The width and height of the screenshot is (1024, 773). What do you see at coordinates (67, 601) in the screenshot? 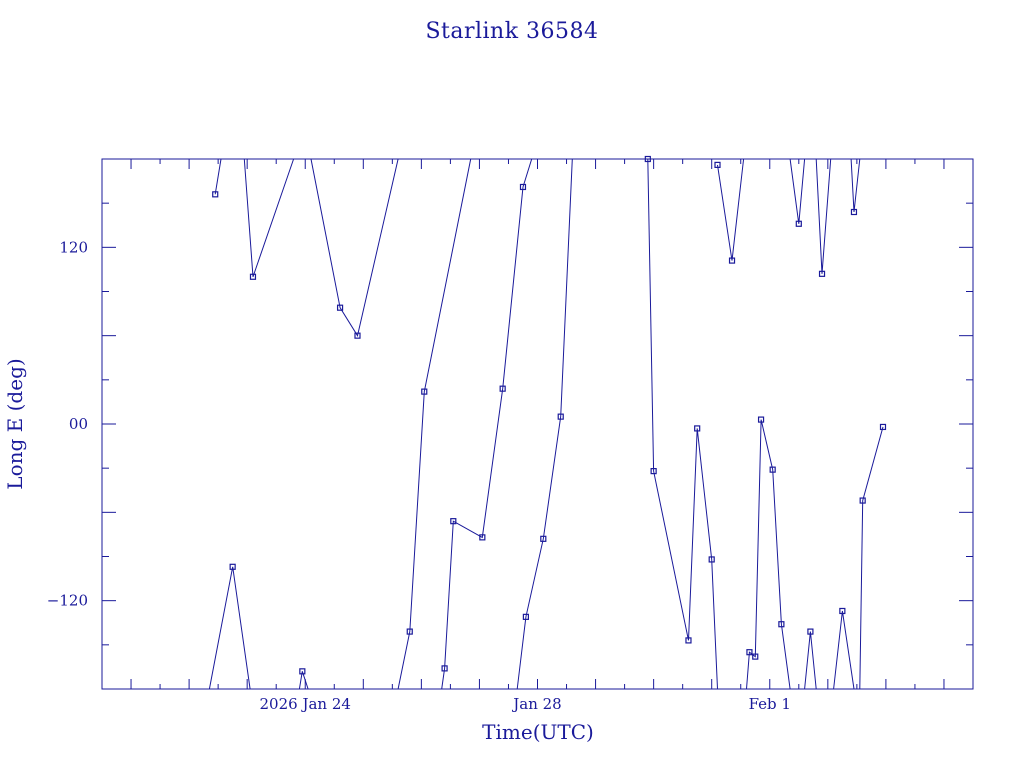
I see `y-tick-label: −120` at bounding box center [67, 601].